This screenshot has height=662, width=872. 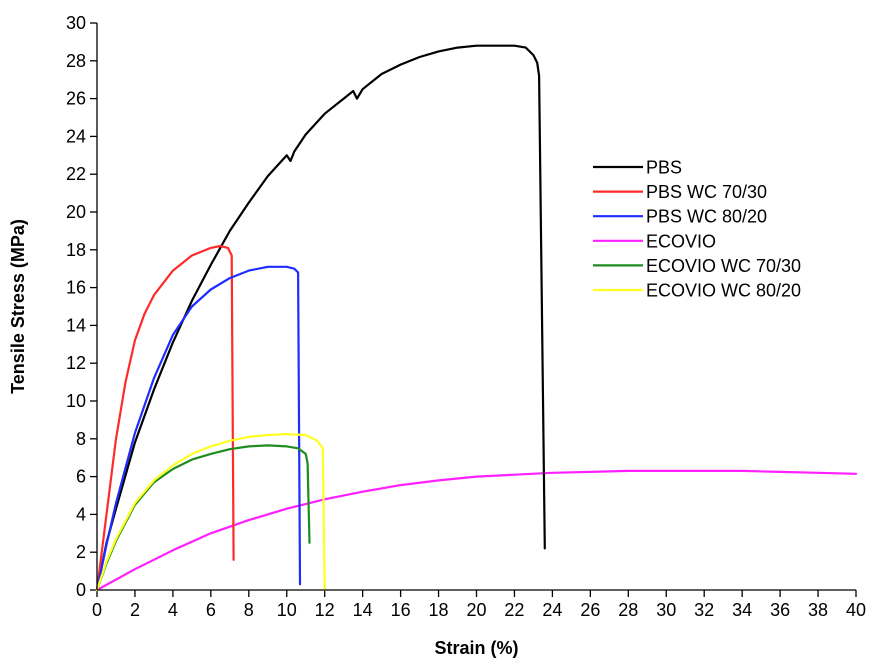 What do you see at coordinates (76, 401) in the screenshot?
I see `y-tick-label: 10` at bounding box center [76, 401].